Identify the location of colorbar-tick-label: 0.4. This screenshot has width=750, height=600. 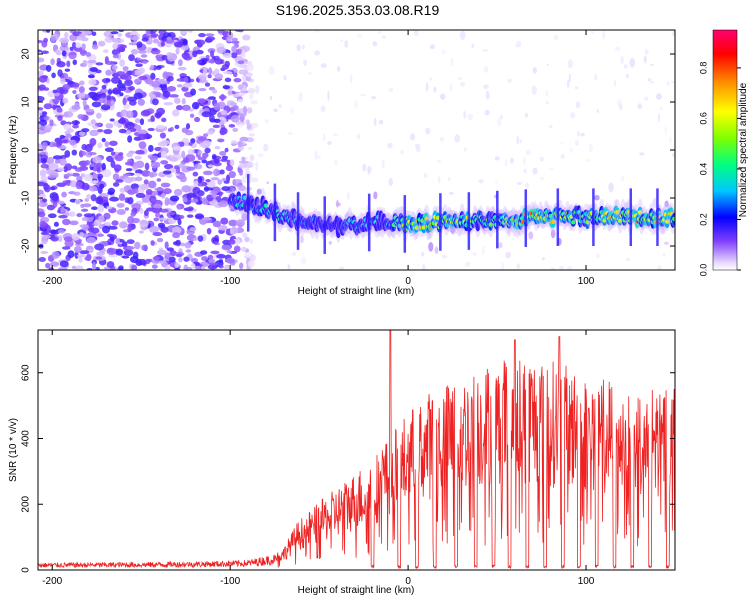
(703, 169).